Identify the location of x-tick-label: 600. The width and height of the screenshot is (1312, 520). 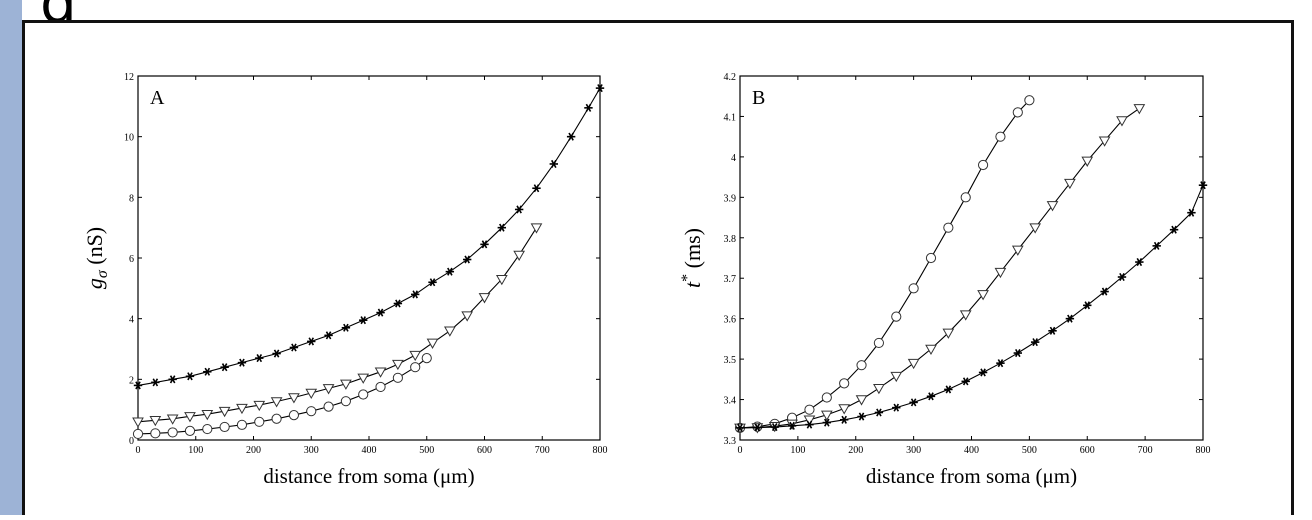
(484, 450).